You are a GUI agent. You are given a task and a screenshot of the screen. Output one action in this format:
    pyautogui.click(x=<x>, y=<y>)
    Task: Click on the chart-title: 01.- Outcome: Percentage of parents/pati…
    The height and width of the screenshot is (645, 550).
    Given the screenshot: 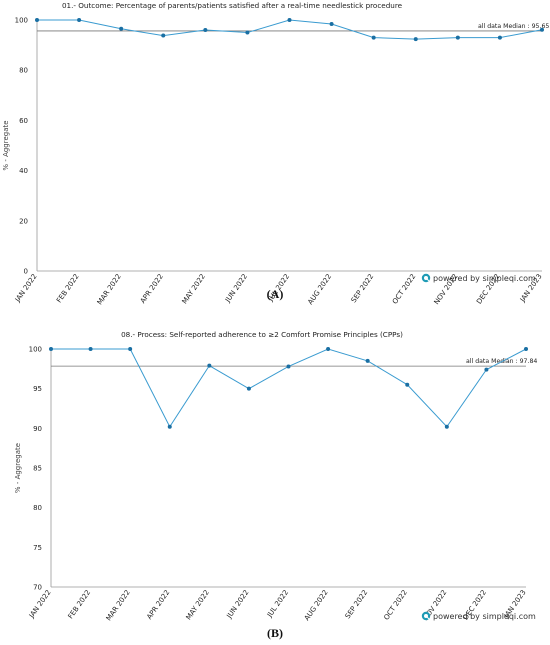 What is the action you would take?
    pyautogui.click(x=232, y=5)
    